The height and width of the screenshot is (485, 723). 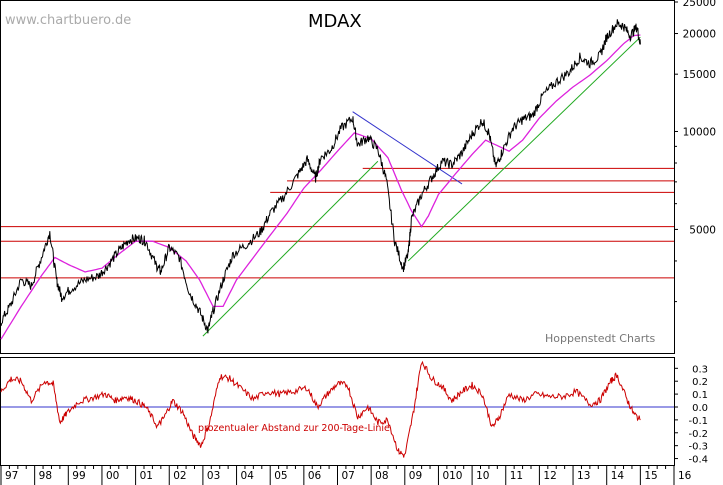 I want to click on x-tick-label: 12, so click(x=549, y=476).